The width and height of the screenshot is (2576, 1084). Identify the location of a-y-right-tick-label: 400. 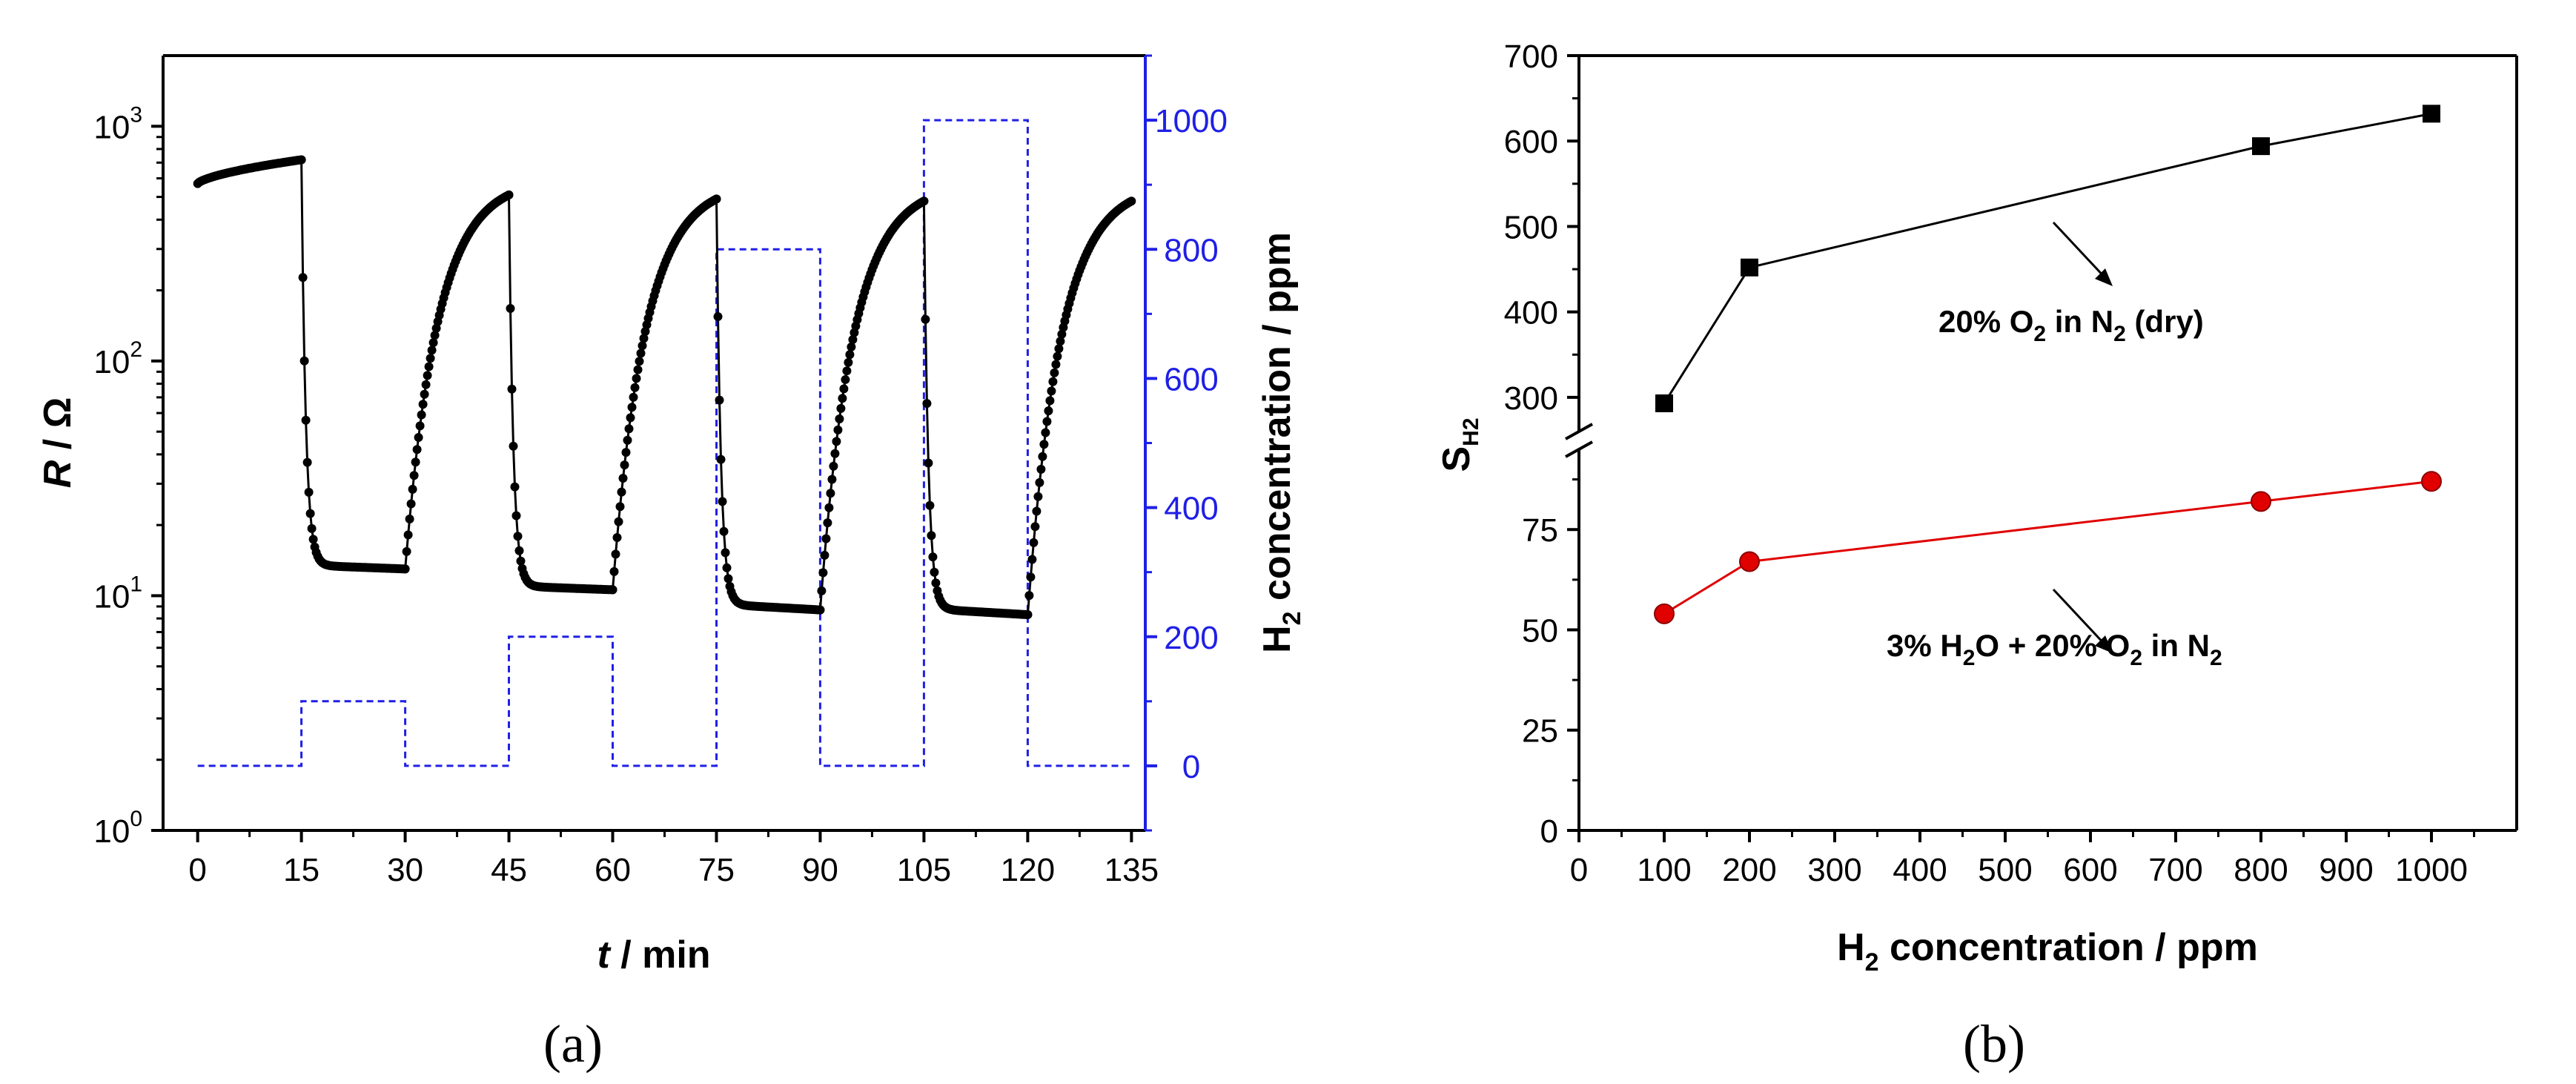
(1191, 509).